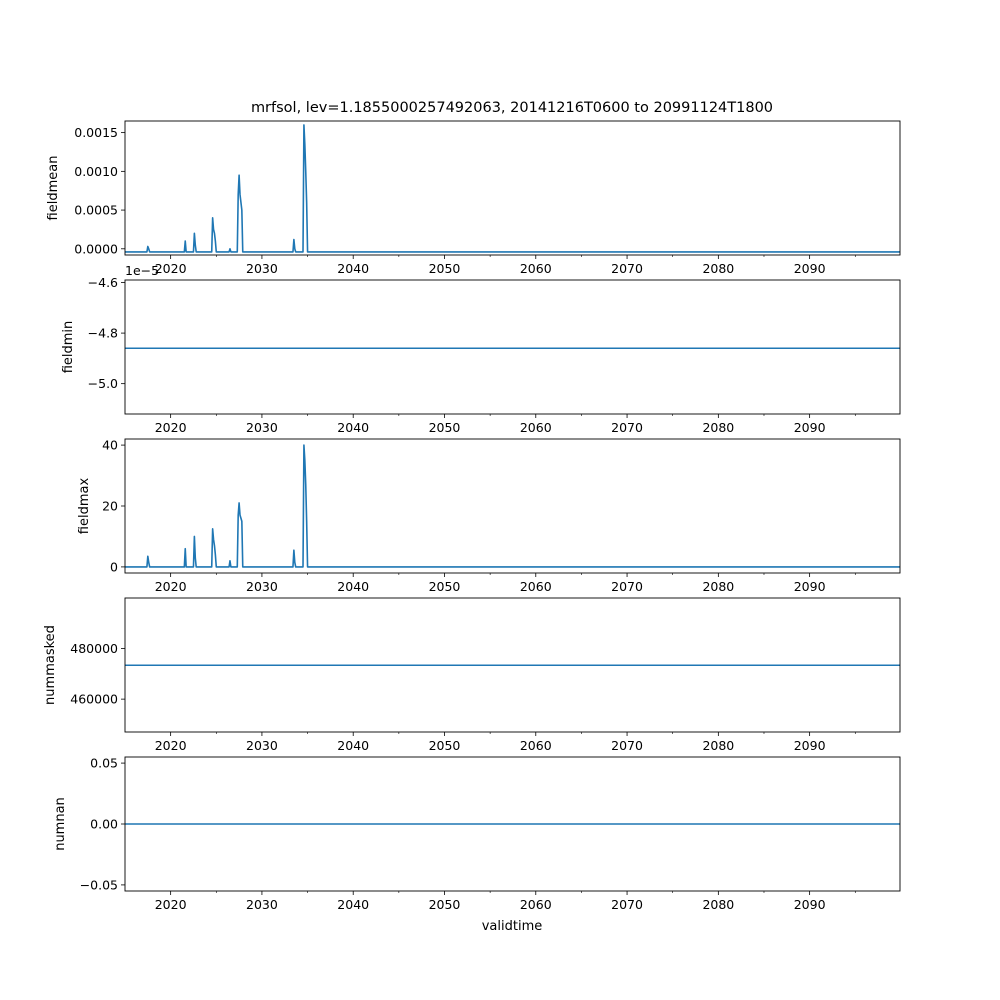  What do you see at coordinates (810, 427) in the screenshot?
I see `fieldmin-x-tick-label: 2090` at bounding box center [810, 427].